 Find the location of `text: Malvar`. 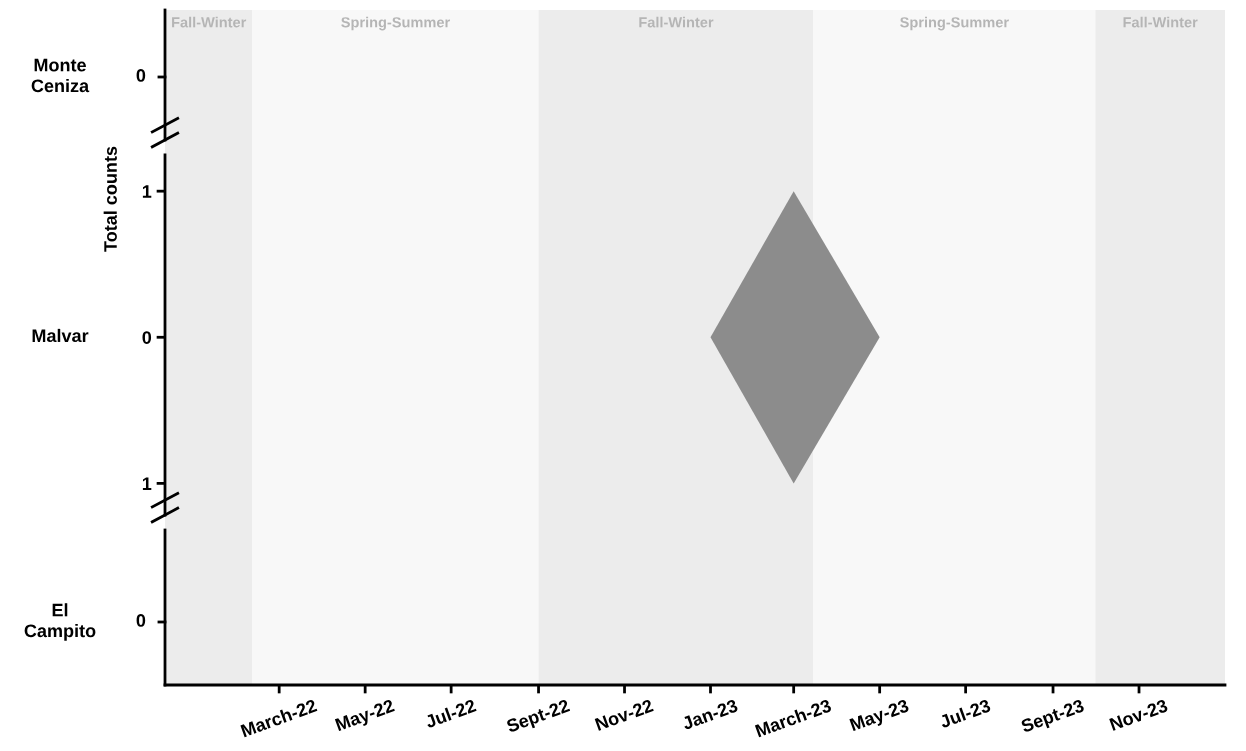

text: Malvar is located at coordinates (60, 335).